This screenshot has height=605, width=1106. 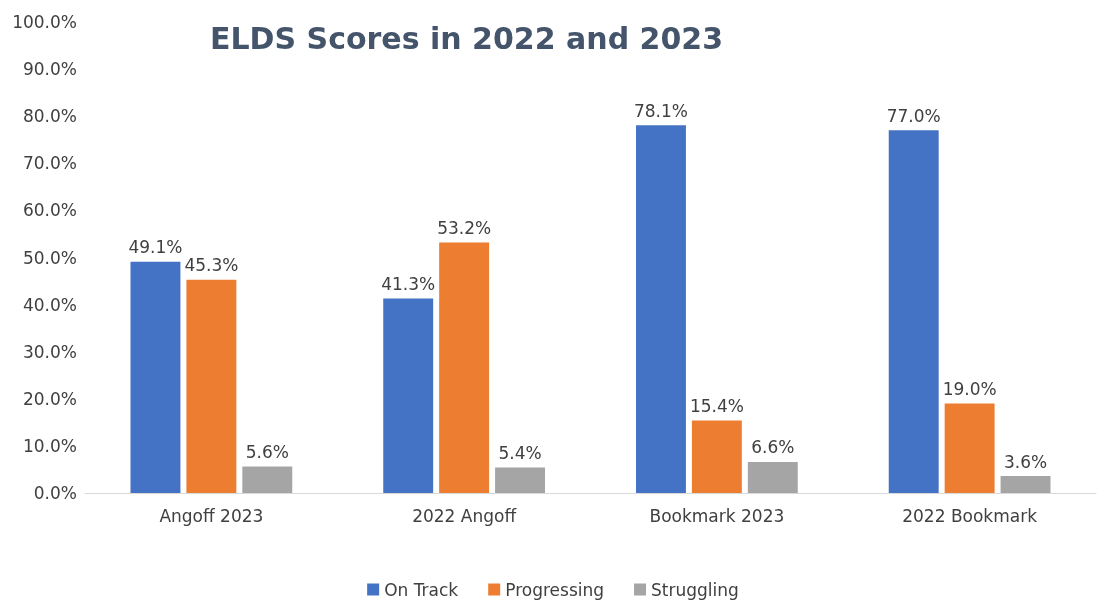 What do you see at coordinates (717, 515) in the screenshot?
I see `x-tick-label: Bookmark 2023` at bounding box center [717, 515].